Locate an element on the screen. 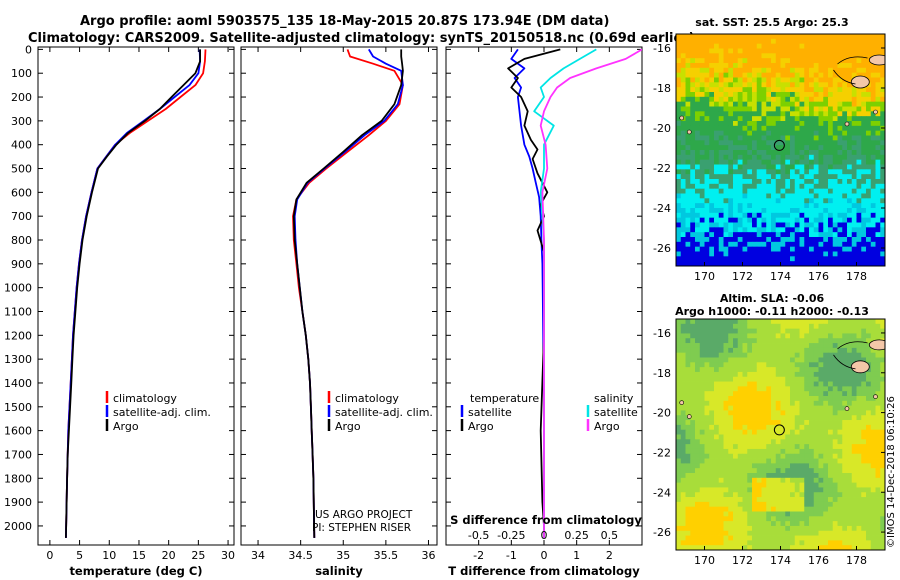 The height and width of the screenshot is (580, 900). temperature-legend: climatology satellite-adj. clim. Argo is located at coordinates (158, 412).